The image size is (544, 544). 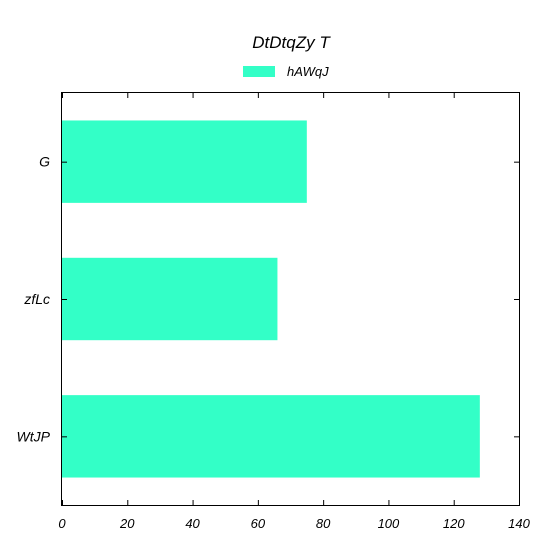 What do you see at coordinates (454, 523) in the screenshot?
I see `x-tick-label: 120` at bounding box center [454, 523].